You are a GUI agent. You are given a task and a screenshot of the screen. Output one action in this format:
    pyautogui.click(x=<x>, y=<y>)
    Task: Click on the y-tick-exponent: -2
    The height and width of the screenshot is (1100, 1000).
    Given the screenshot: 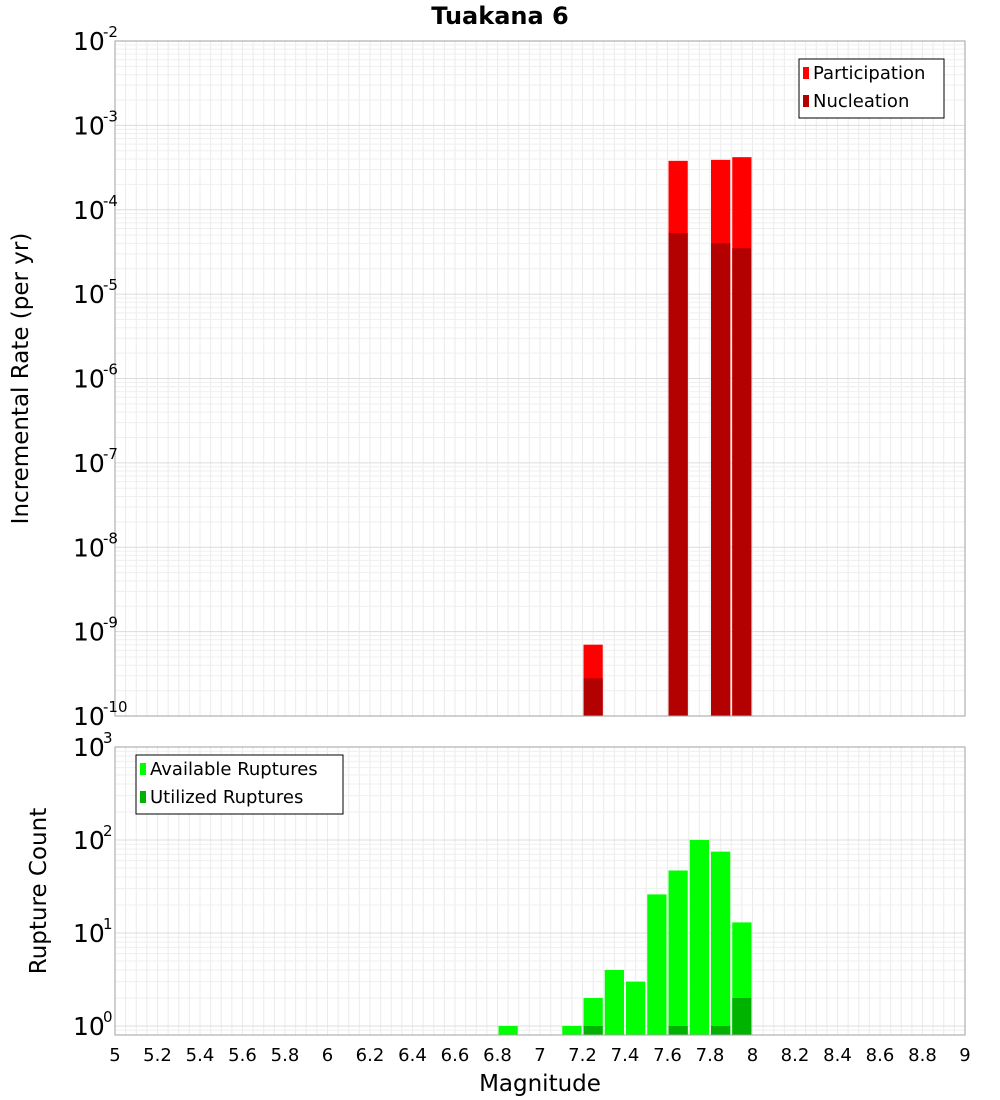 What is the action you would take?
    pyautogui.click(x=110, y=32)
    